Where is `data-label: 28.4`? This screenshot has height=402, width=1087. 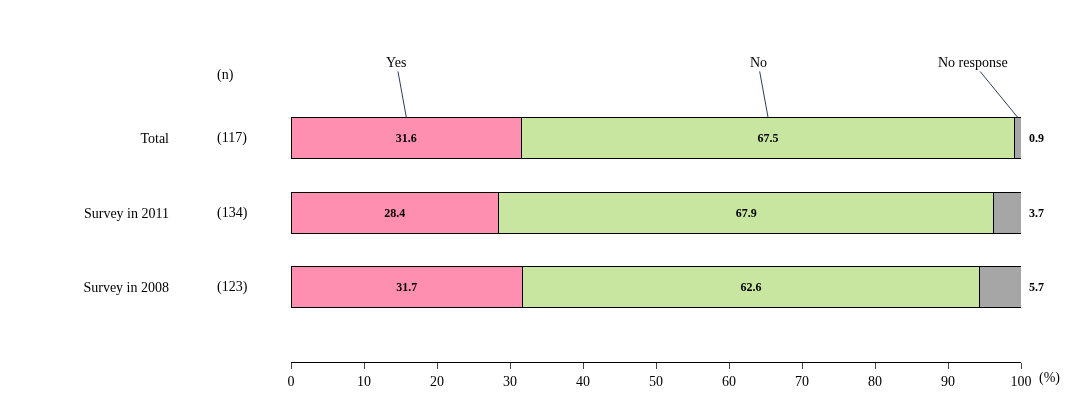
data-label: 28.4 is located at coordinates (395, 212).